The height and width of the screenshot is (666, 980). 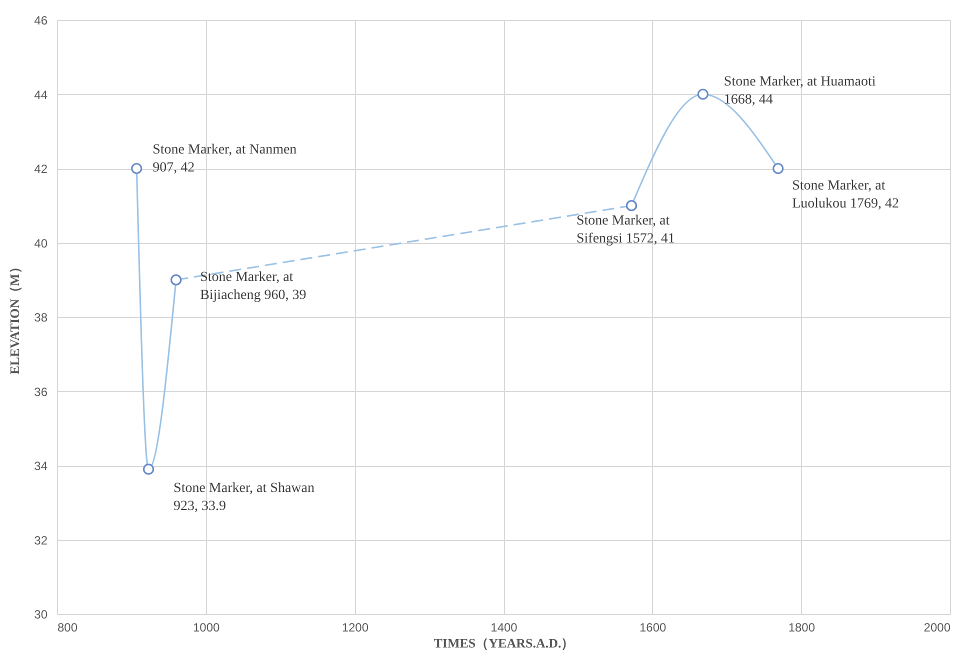 I want to click on y-tick-label: 38, so click(x=41, y=317).